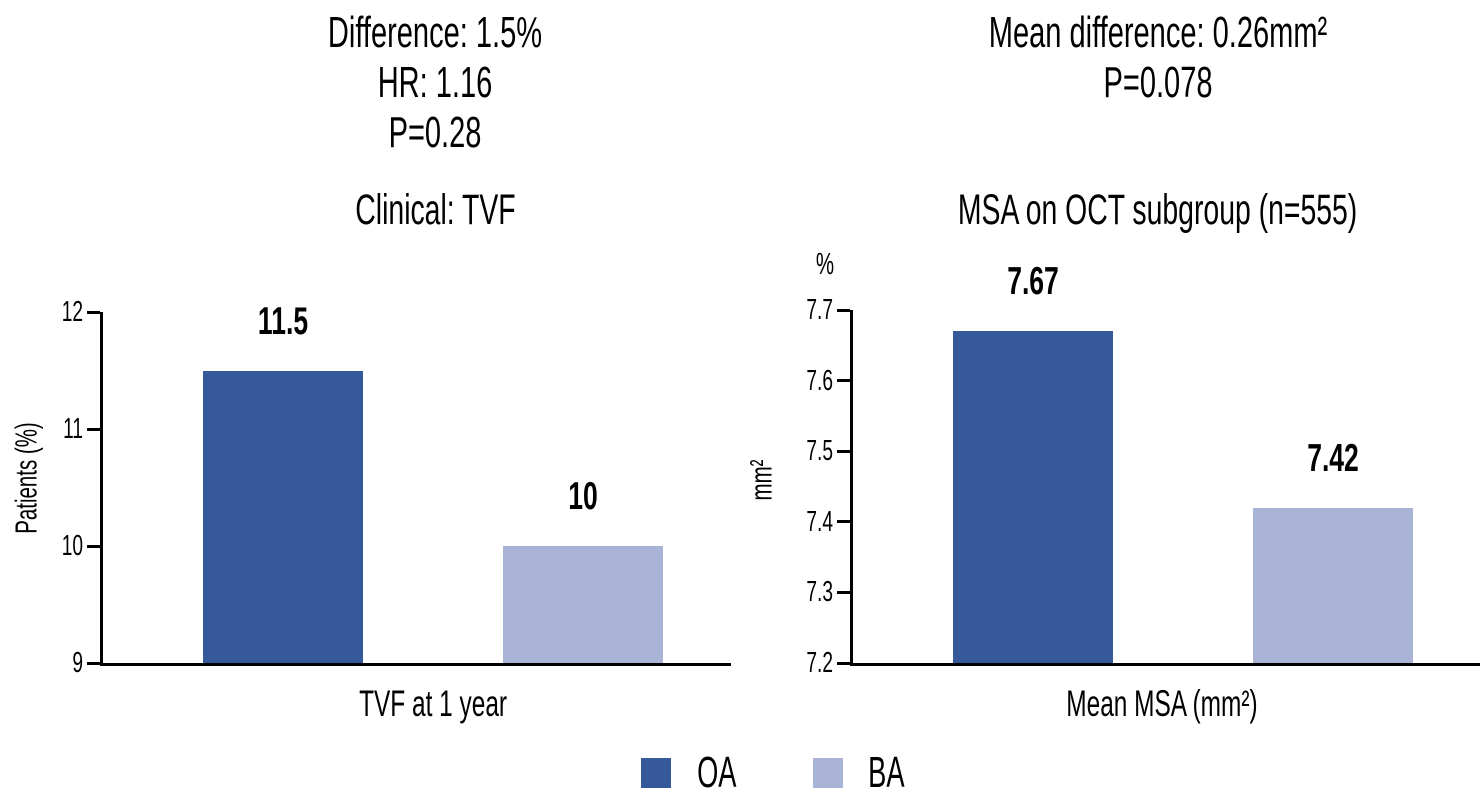 The image size is (1480, 799). Describe the element at coordinates (825, 263) in the screenshot. I see `y-axis-unit-label: %` at that location.